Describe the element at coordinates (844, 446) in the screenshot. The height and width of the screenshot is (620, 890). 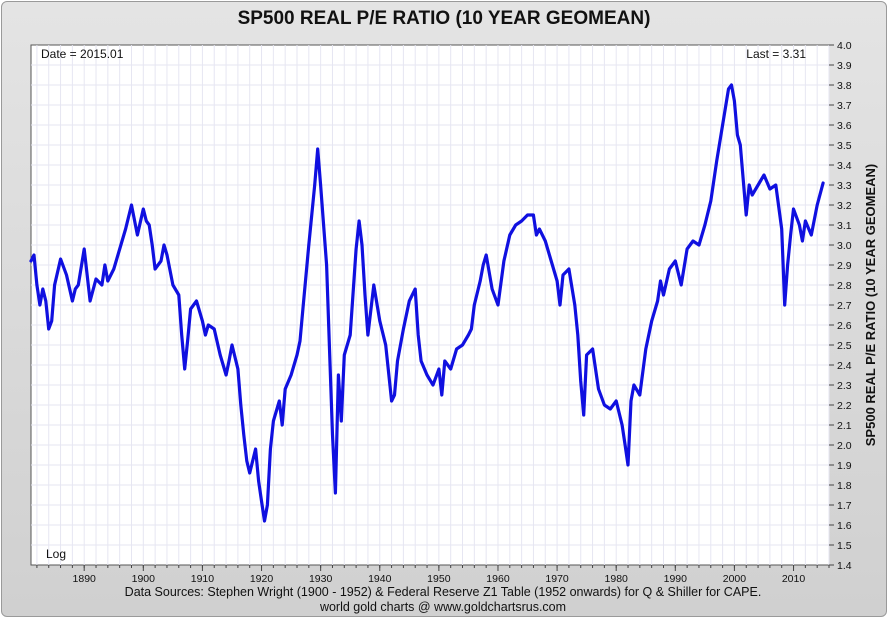
I see `y-tick-label: 2.0` at that location.